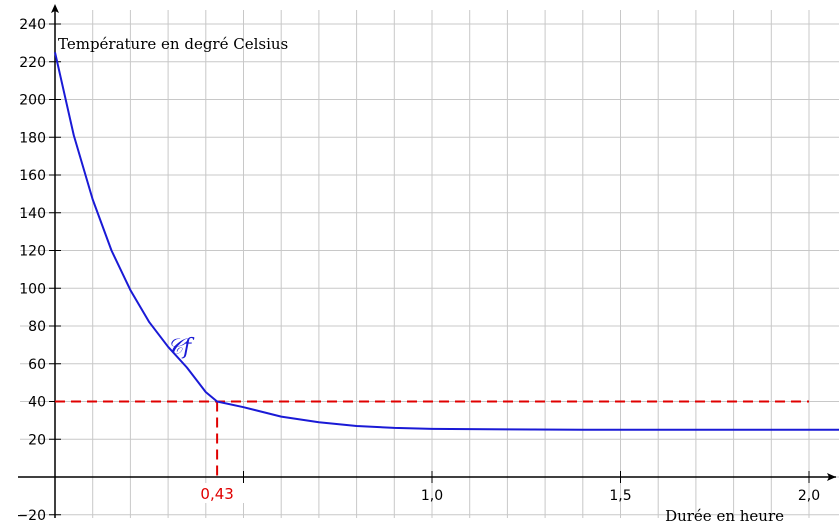 The width and height of the screenshot is (839, 524). Describe the element at coordinates (38, 270) in the screenshot. I see `y-ticks: −20 20 40 60 80 100 120 140 160 180 200 220 240` at that location.